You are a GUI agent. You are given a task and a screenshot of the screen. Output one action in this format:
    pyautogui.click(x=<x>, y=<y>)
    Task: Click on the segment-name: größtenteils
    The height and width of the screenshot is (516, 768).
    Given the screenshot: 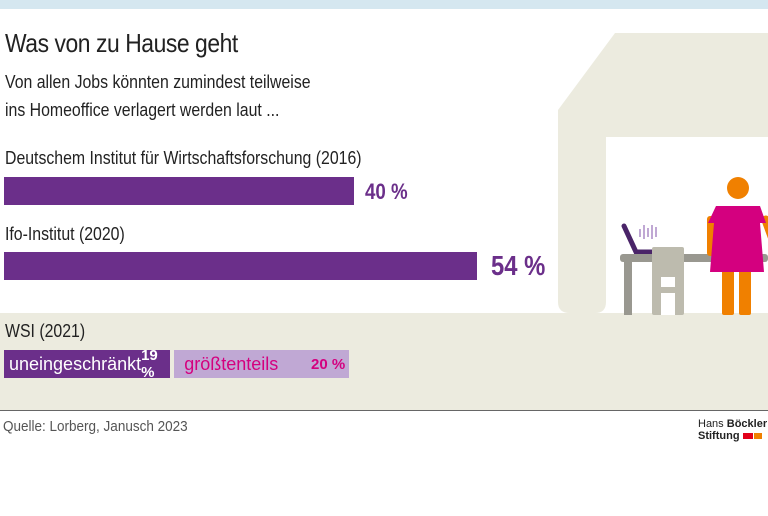 What is the action you would take?
    pyautogui.click(x=231, y=363)
    